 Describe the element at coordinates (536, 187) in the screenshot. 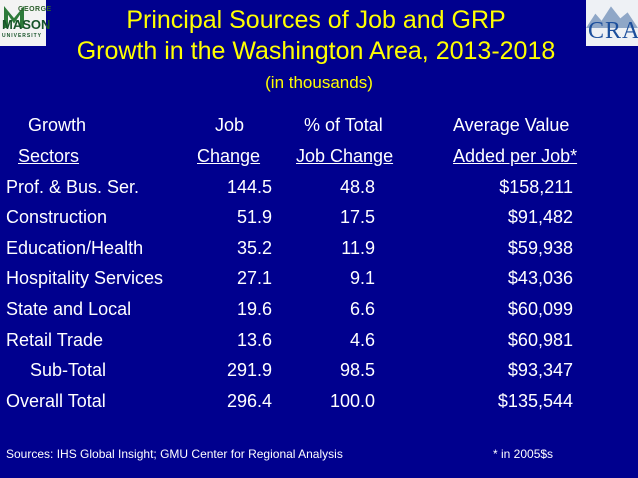

I see `value-cell: $158,211` at that location.